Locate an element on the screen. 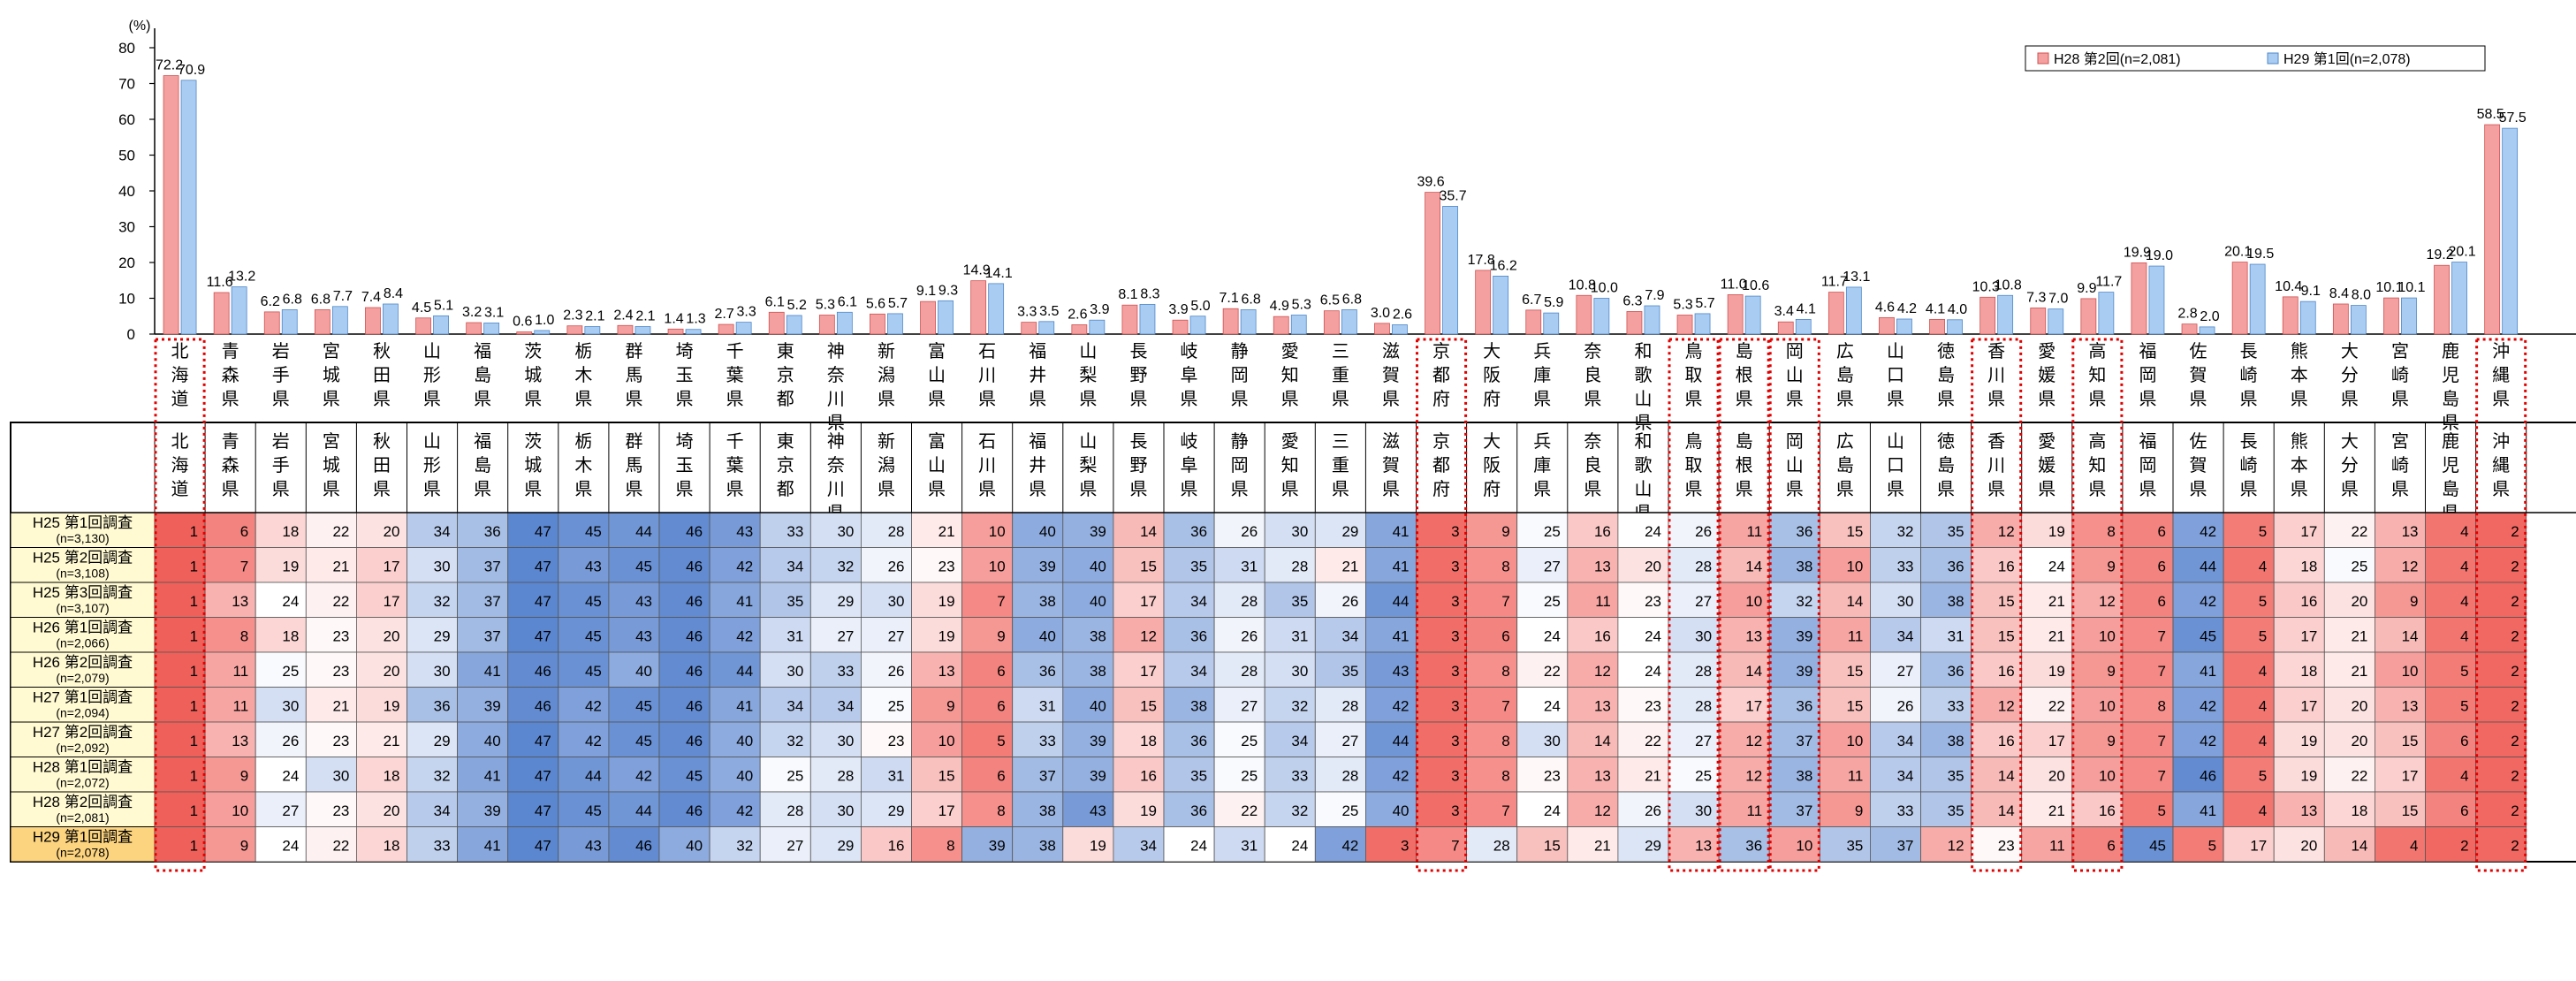 The image size is (2576, 981). rank-value: 20 is located at coordinates (392, 636).